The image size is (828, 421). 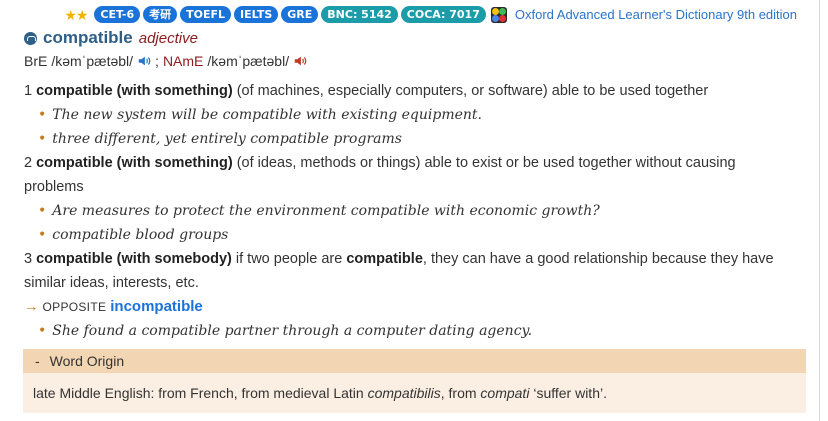 What do you see at coordinates (144, 61) in the screenshot?
I see `bre-speaker-icon` at bounding box center [144, 61].